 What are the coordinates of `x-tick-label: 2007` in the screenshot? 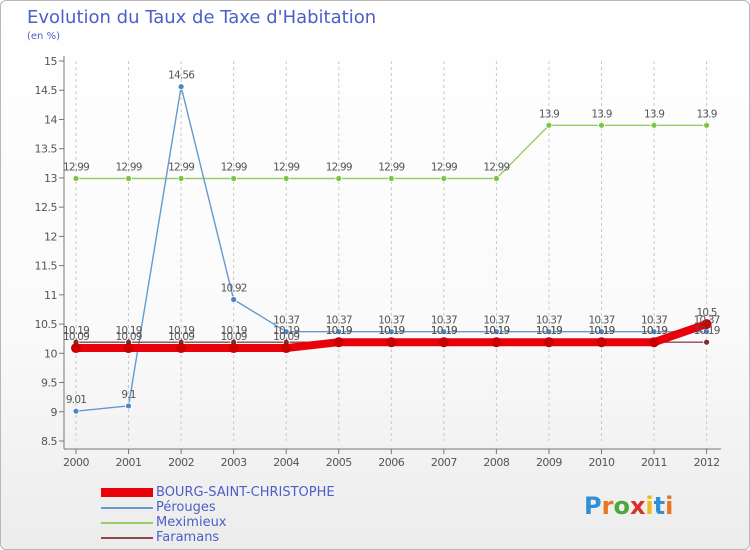 It's located at (444, 462).